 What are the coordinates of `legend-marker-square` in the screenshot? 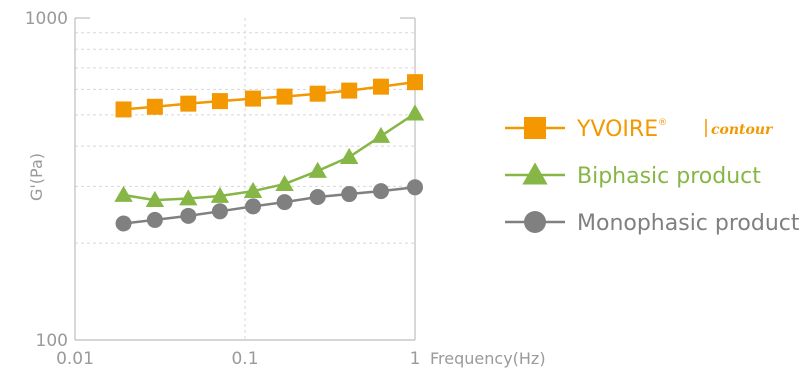 It's located at (535, 128).